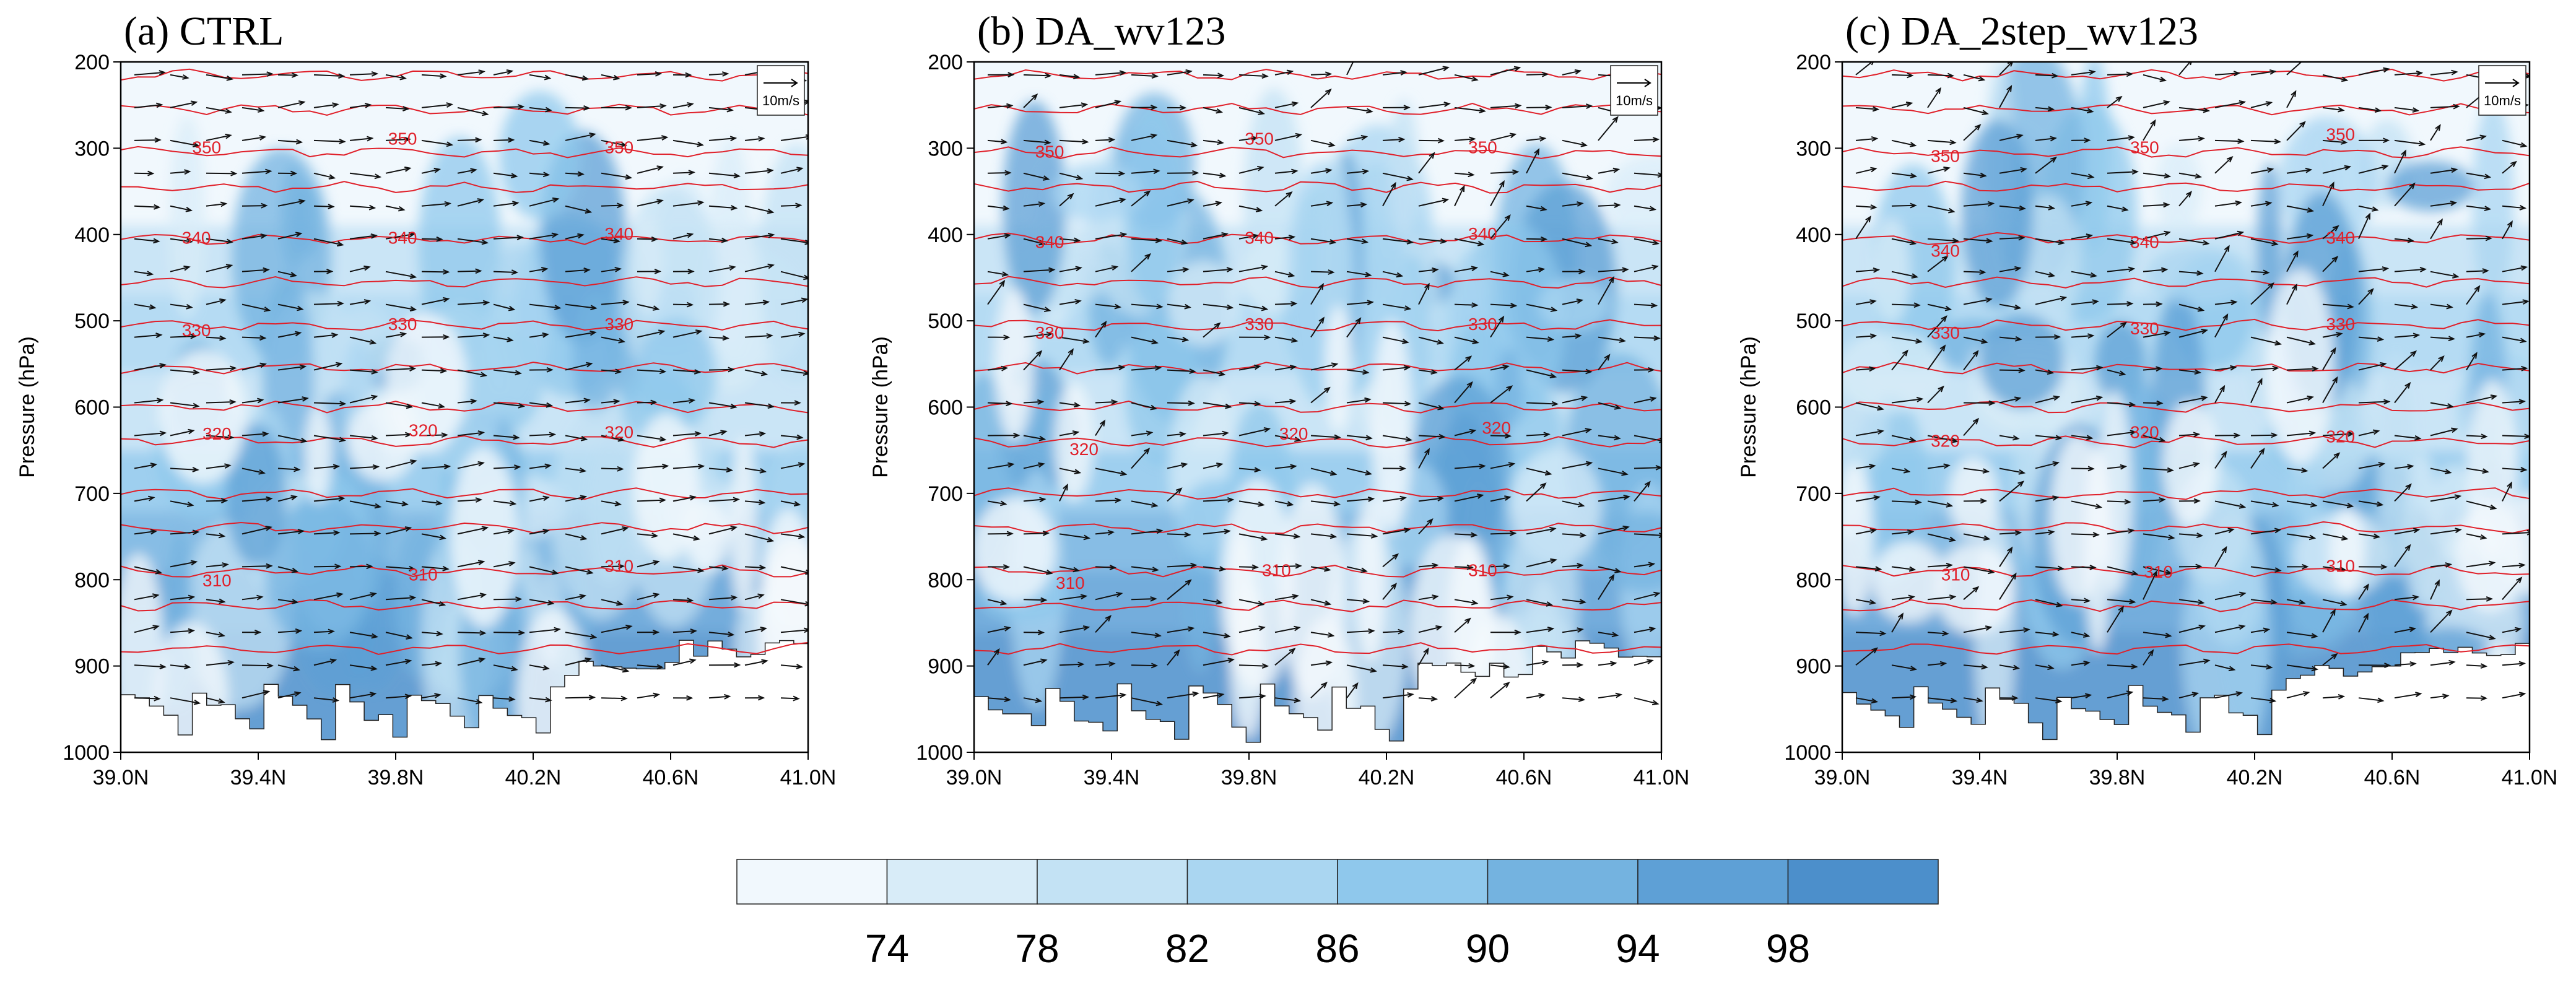  Describe the element at coordinates (402, 138) in the screenshot. I see `theta-label: 350` at that location.